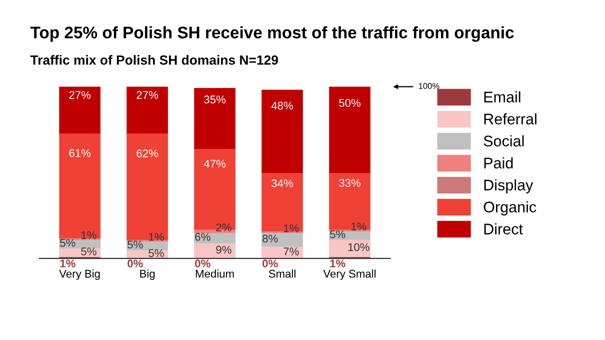 The image size is (605, 340). What do you see at coordinates (147, 275) in the screenshot?
I see `x-tick-label: Big` at bounding box center [147, 275].